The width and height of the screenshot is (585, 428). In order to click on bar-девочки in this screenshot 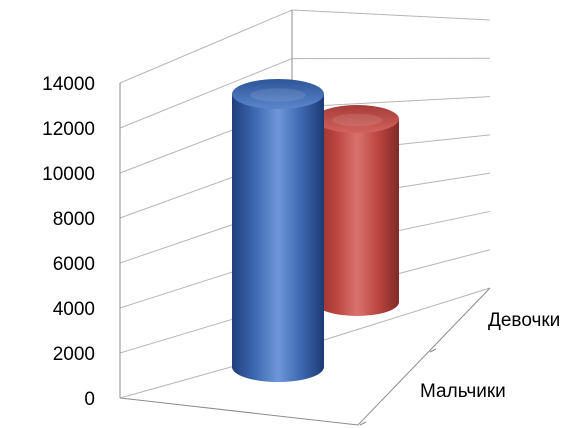, I will do `click(357, 210)`.